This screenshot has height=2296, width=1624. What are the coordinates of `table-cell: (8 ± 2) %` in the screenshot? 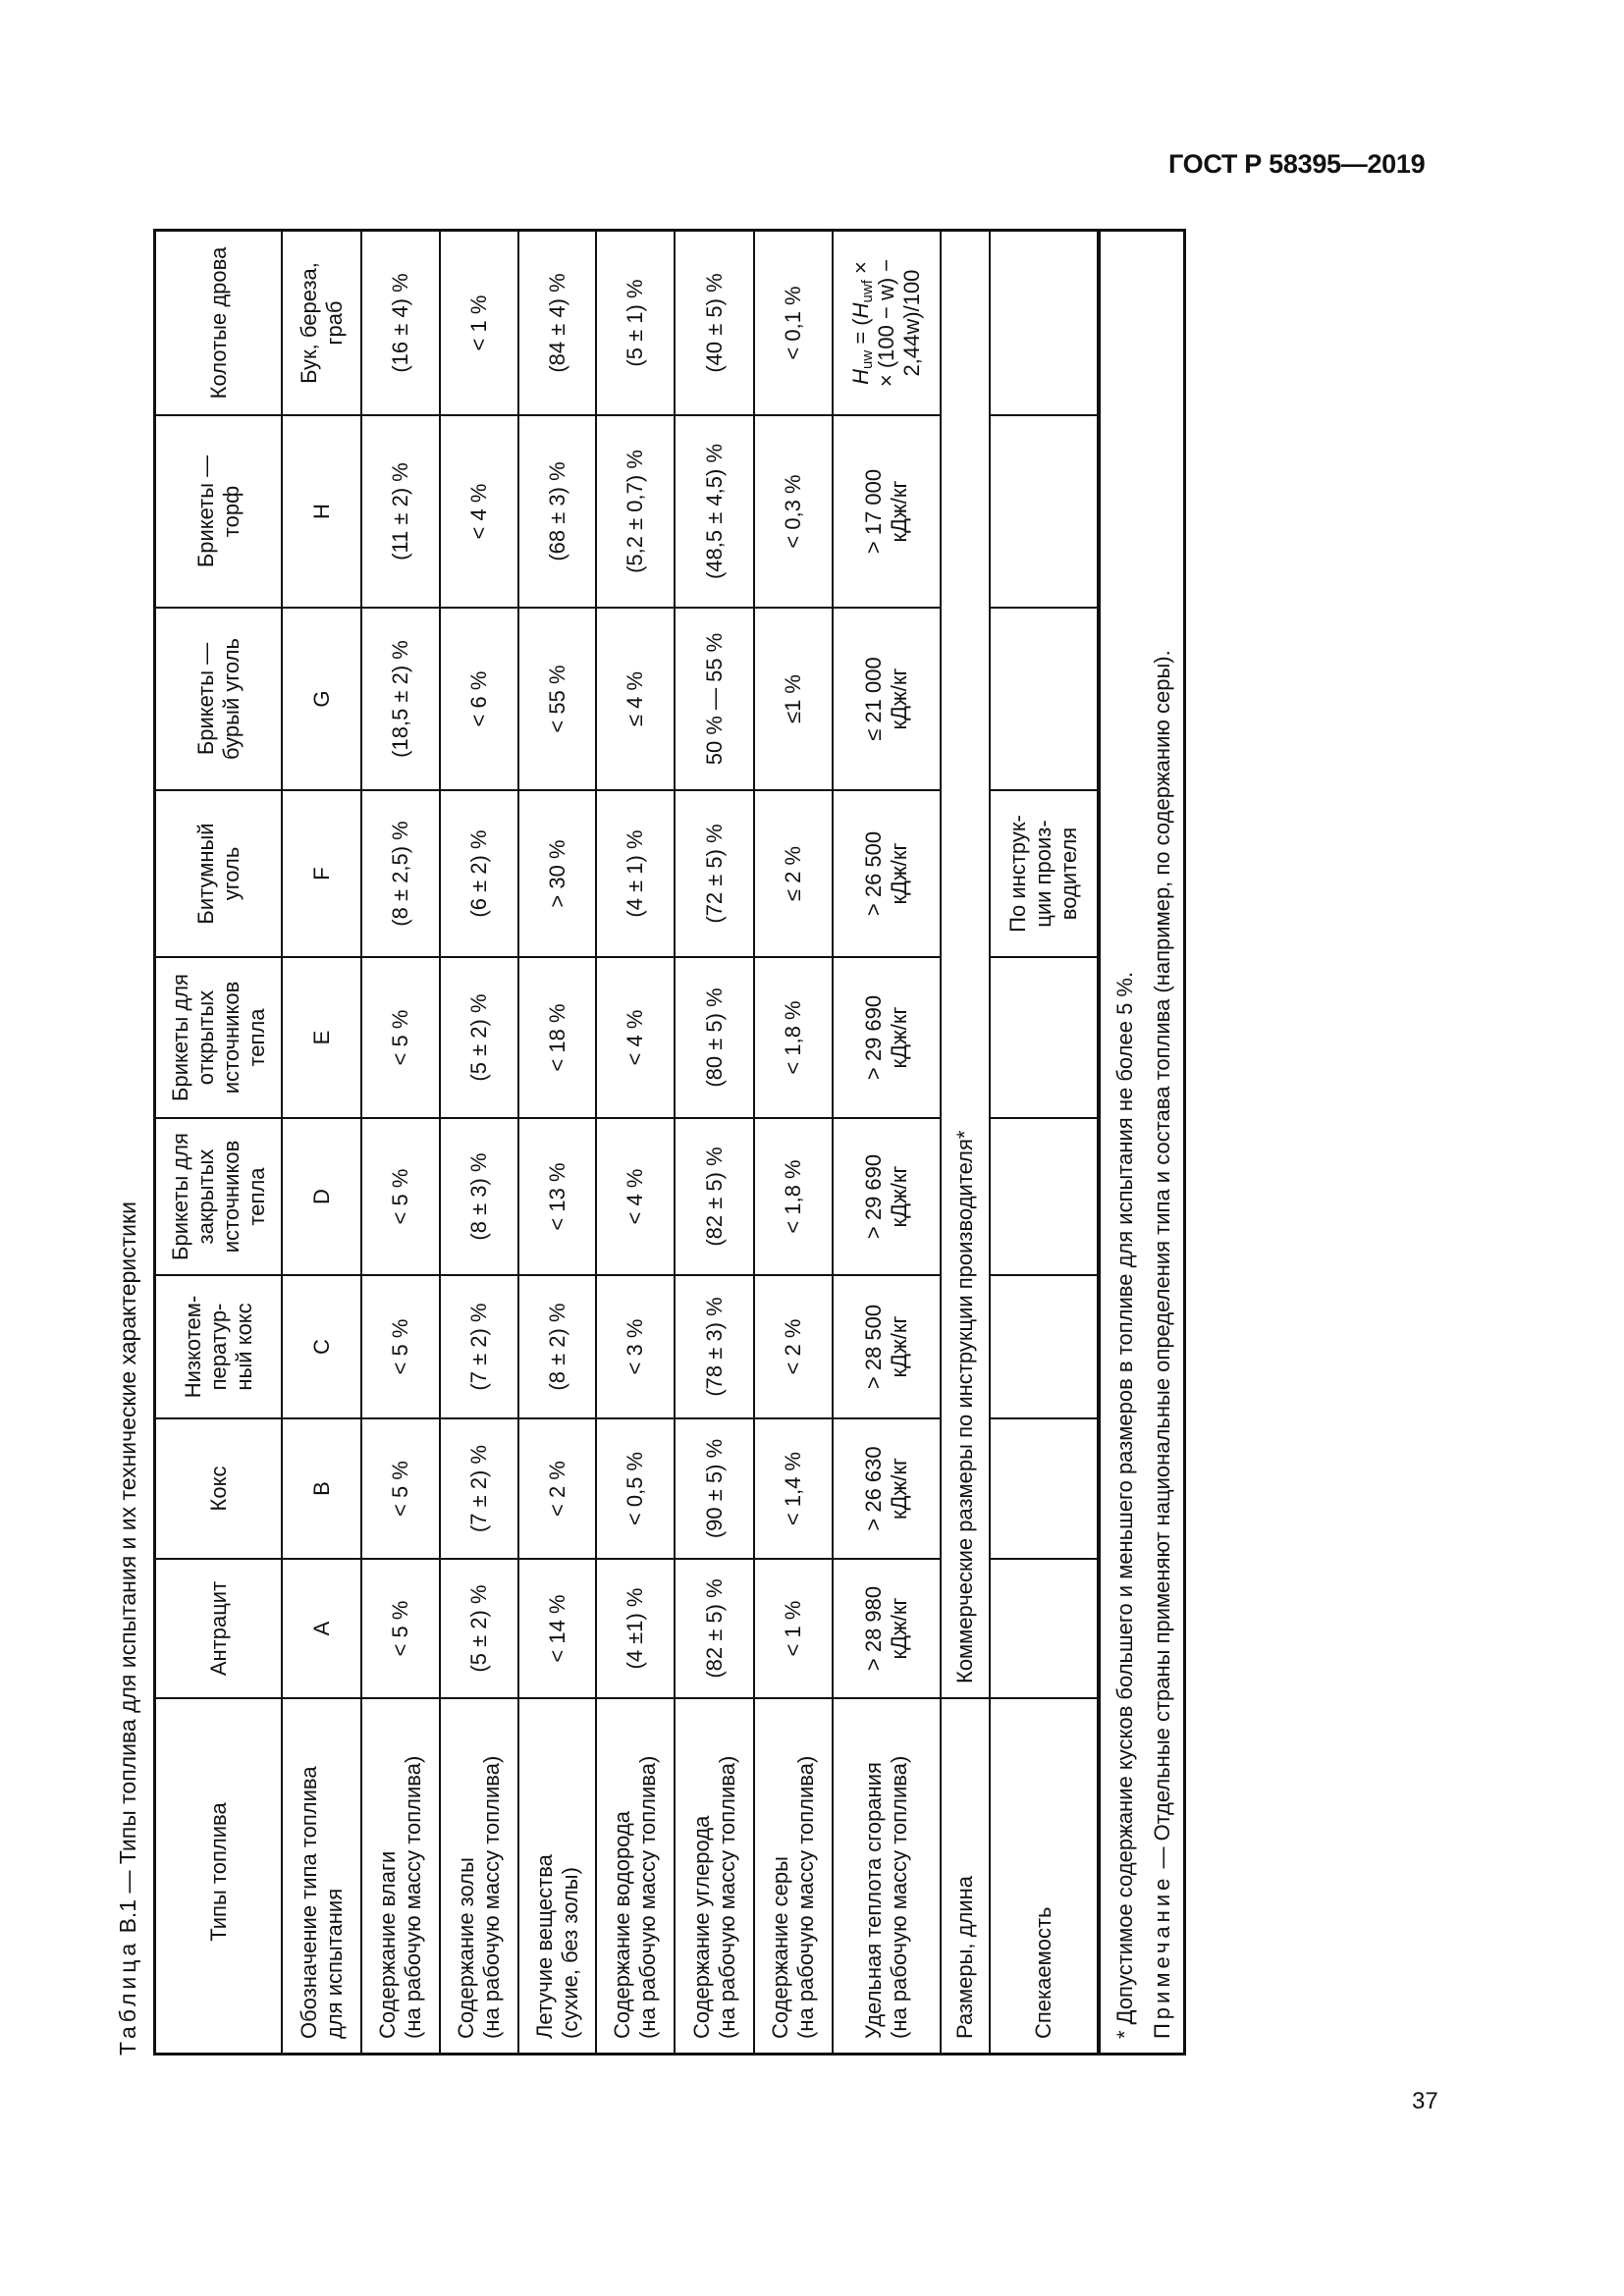 It's located at (557, 1346).